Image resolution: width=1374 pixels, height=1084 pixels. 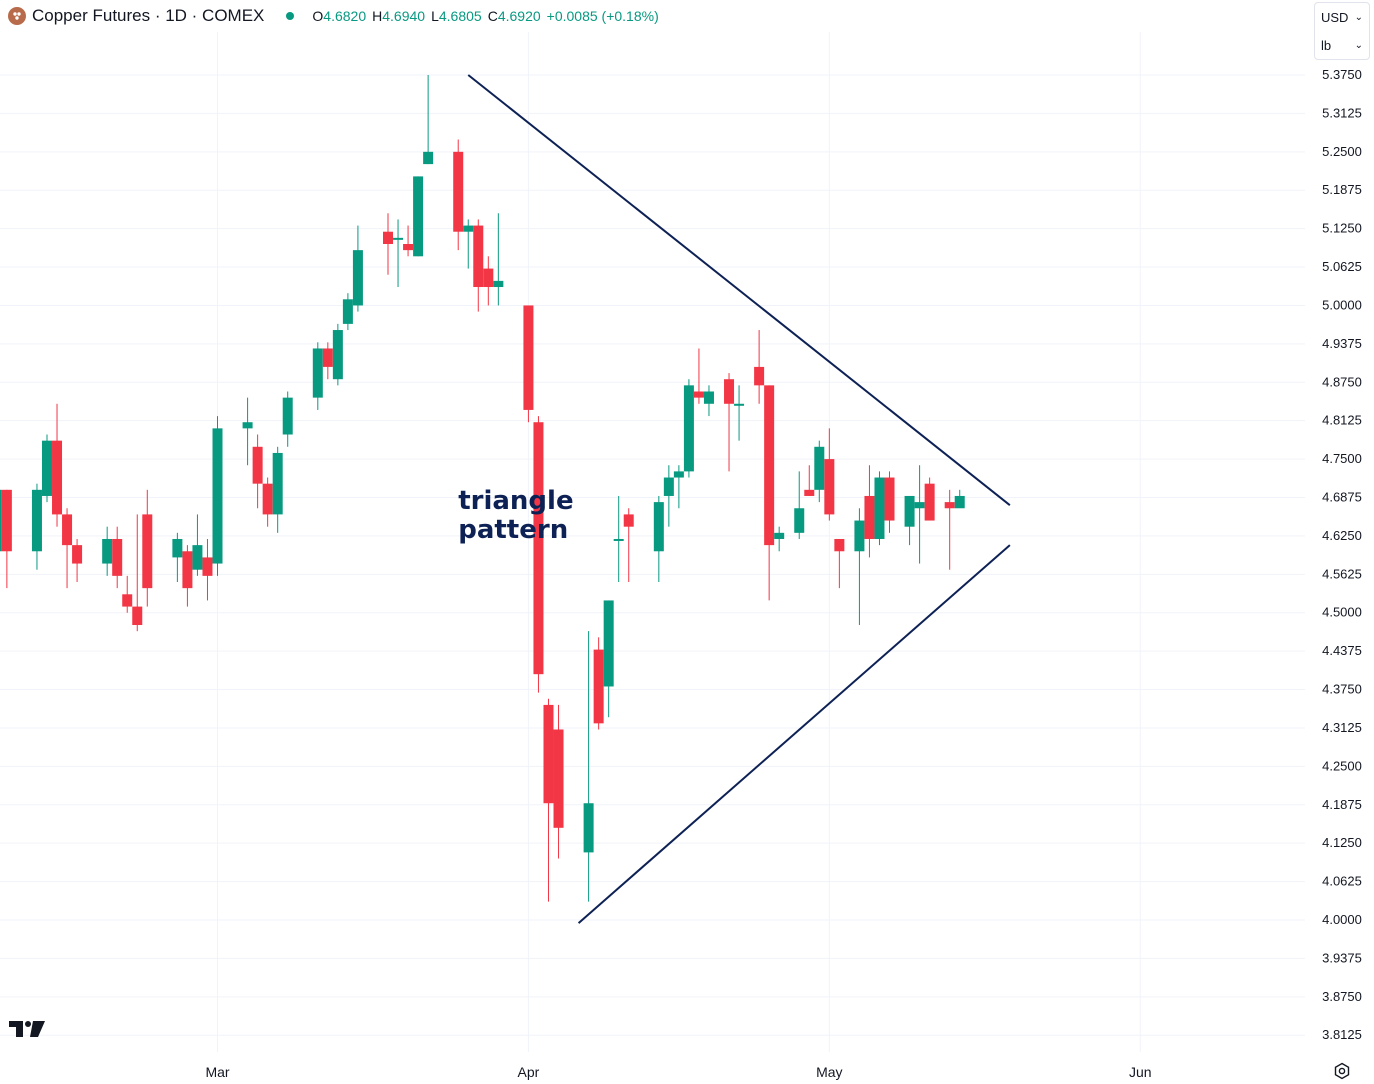 I want to click on y-tick-label: 4.3750, so click(x=1342, y=689).